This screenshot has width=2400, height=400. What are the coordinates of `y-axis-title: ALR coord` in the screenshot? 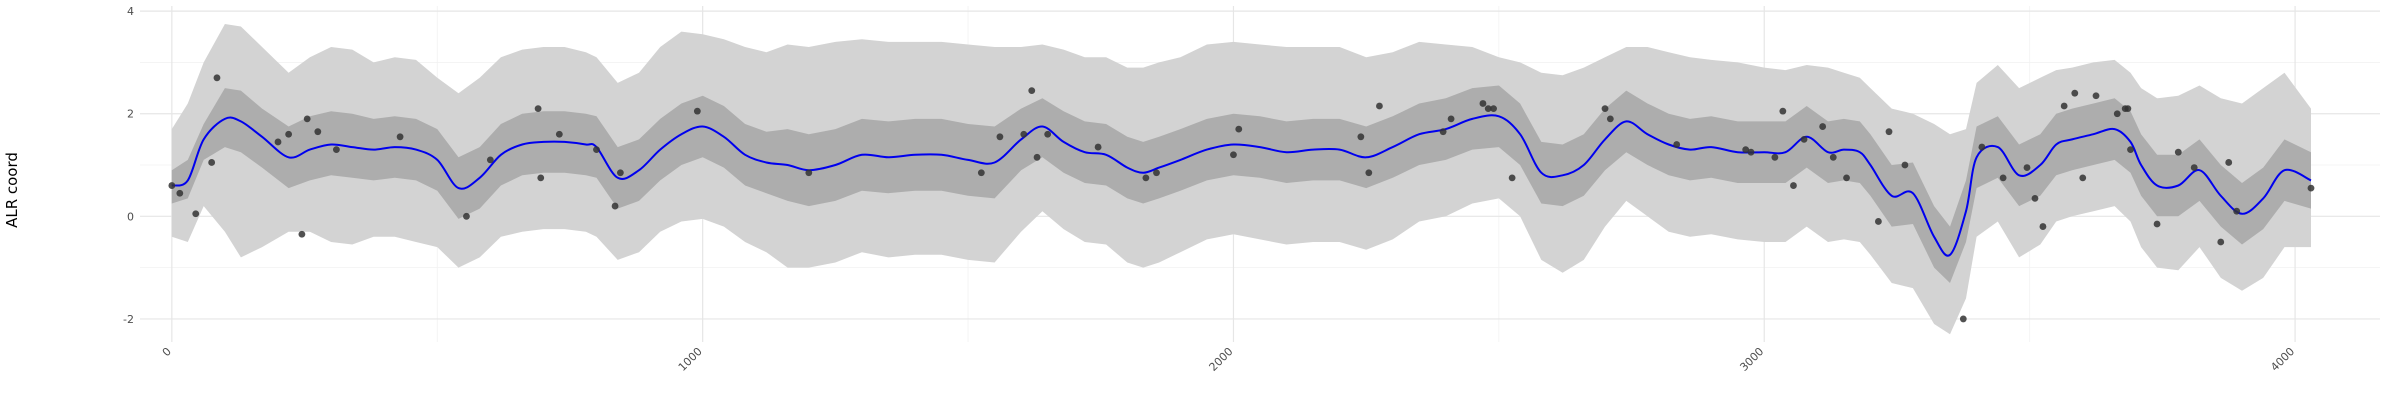 It's located at (12, 190).